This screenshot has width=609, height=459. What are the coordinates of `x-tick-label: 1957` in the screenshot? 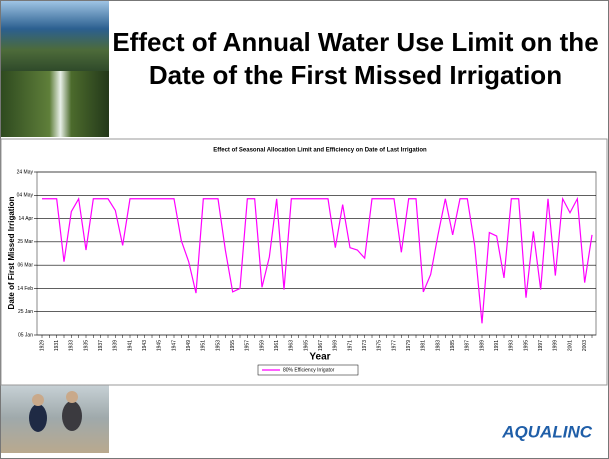 It's located at (248, 345).